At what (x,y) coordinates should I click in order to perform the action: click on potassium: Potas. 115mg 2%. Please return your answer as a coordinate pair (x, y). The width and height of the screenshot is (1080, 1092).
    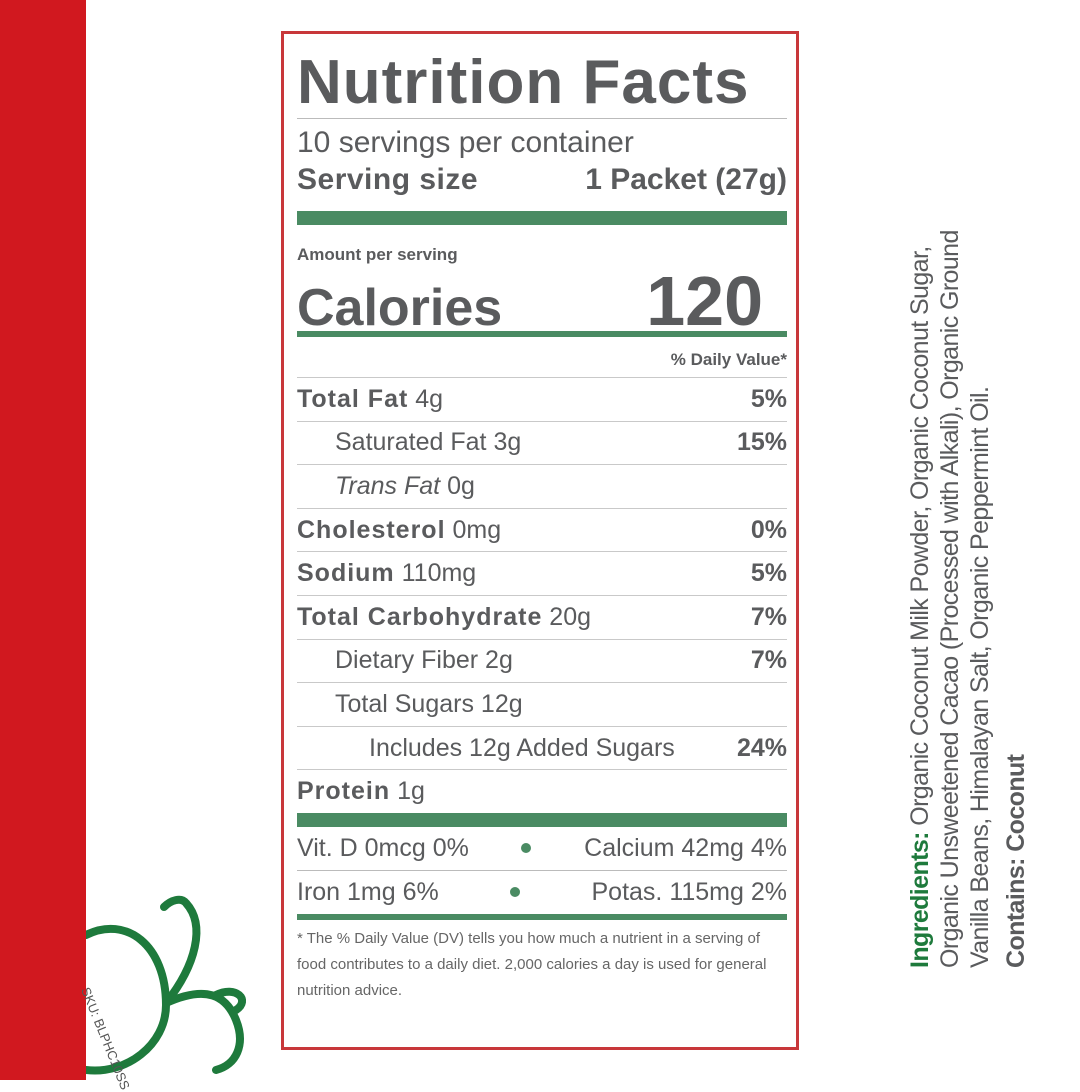
    Looking at the image, I should click on (689, 891).